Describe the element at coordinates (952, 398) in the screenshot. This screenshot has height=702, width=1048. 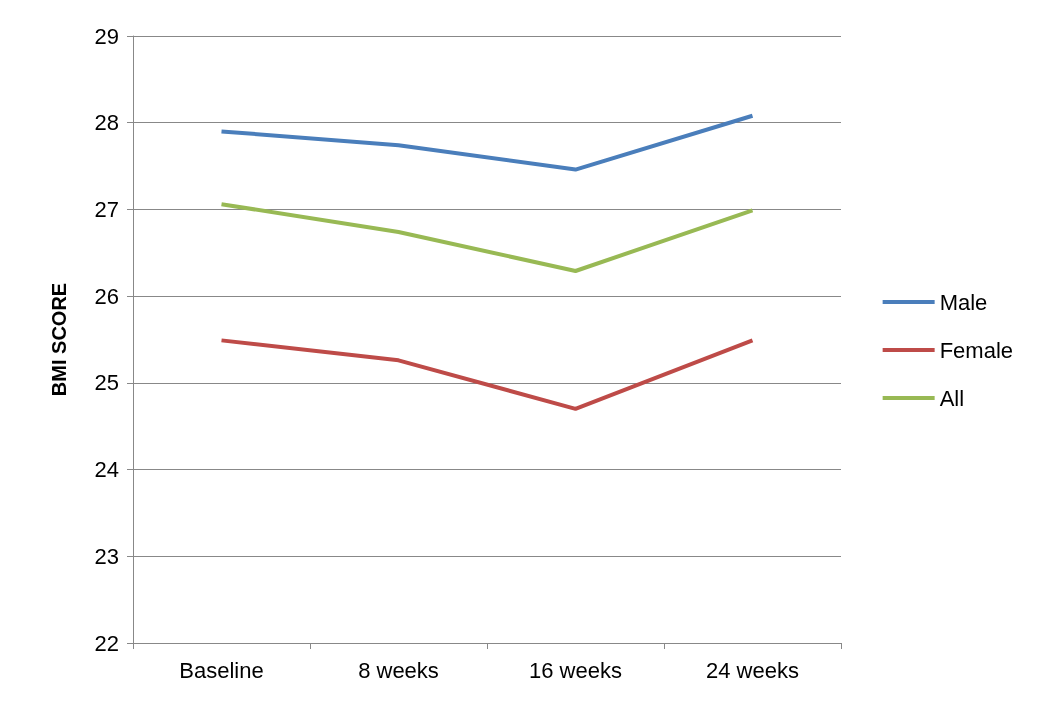
I see `legend-label: All` at that location.